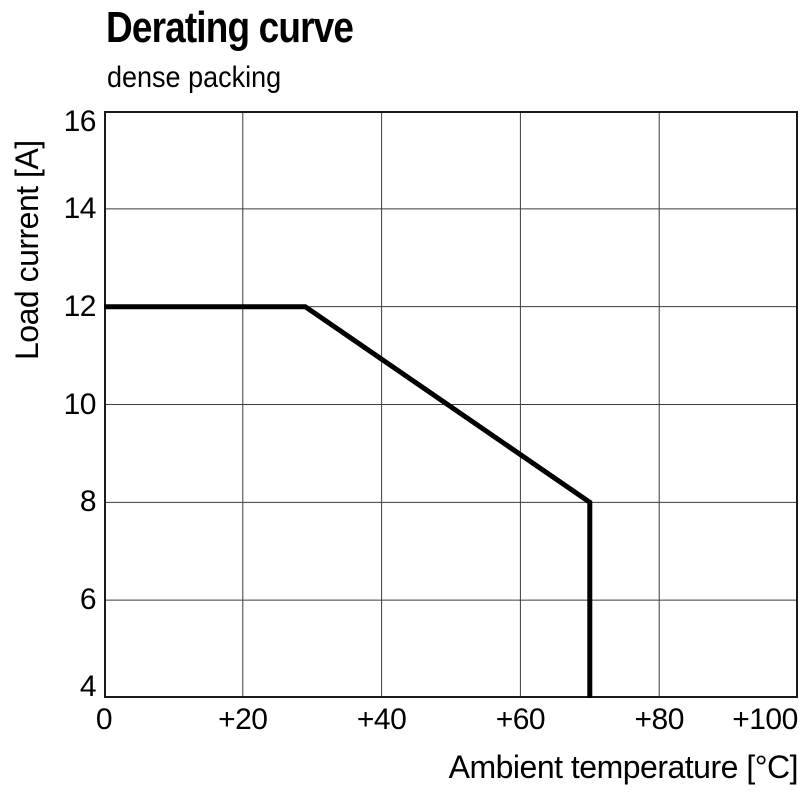 The image size is (800, 800). Describe the element at coordinates (230, 27) in the screenshot. I see `chart-title: Derating curve` at that location.